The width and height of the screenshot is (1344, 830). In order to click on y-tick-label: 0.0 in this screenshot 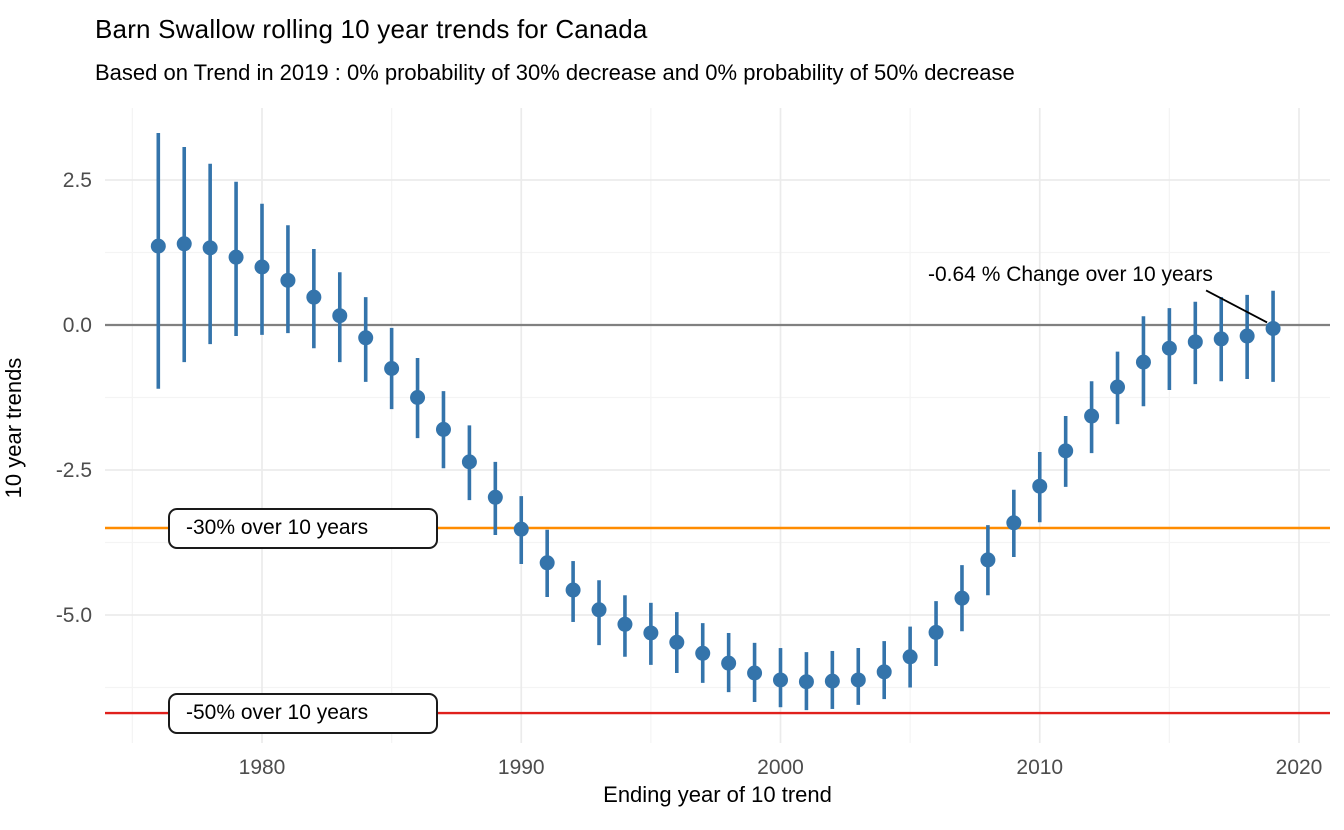, I will do `click(77, 325)`.